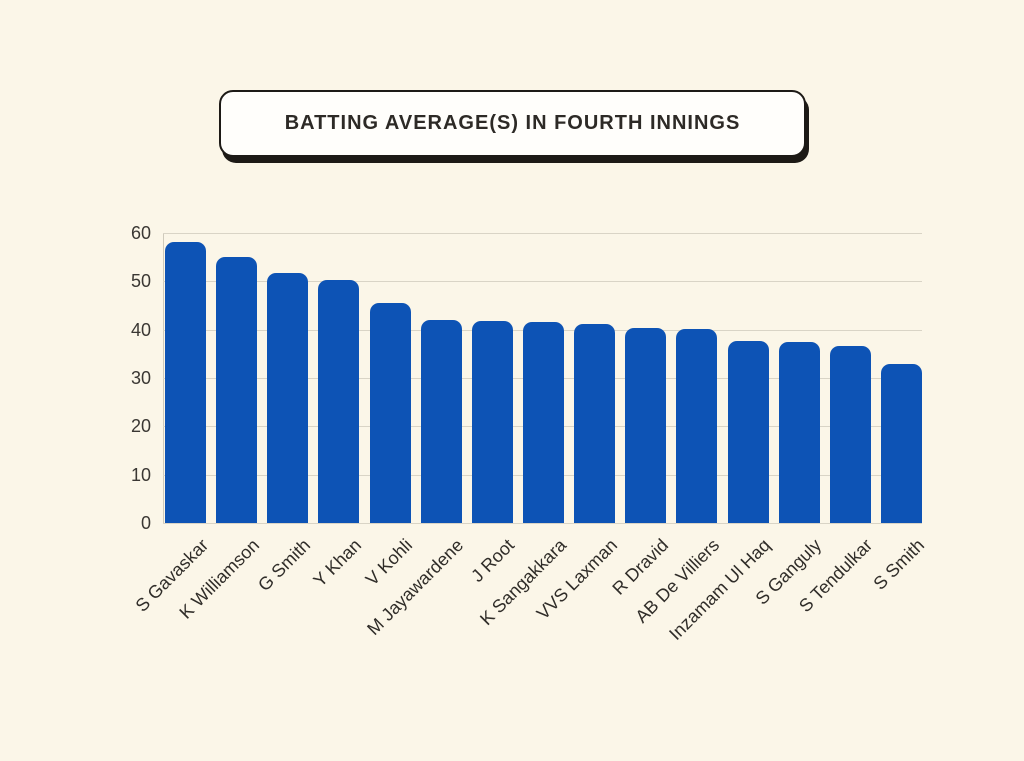 The image size is (1024, 761). I want to click on bar-s-ganguly, so click(799, 432).